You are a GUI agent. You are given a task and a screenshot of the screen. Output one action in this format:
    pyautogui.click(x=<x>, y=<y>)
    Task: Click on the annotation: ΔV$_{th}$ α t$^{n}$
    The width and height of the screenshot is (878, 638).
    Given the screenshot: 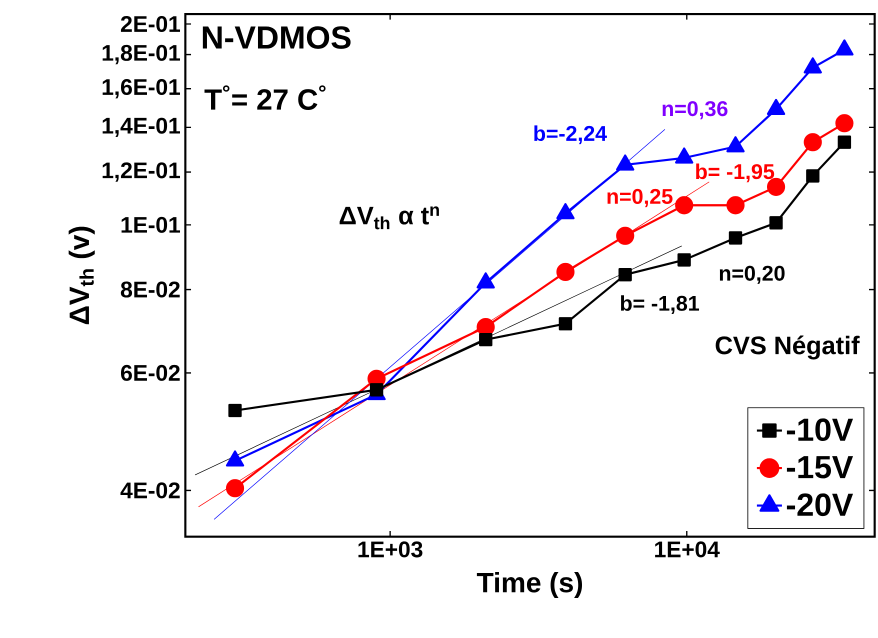 What is the action you would take?
    pyautogui.click(x=389, y=218)
    